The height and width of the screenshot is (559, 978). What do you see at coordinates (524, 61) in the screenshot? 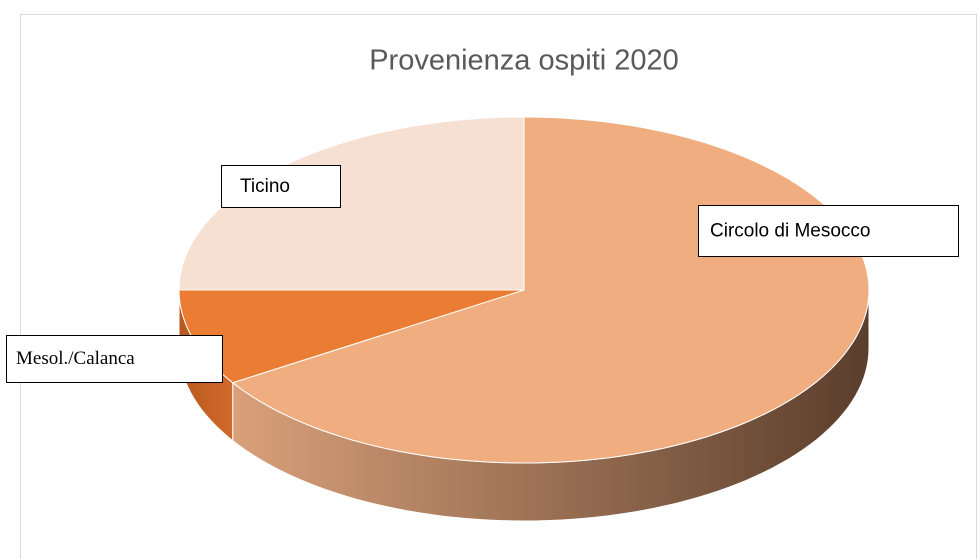
I see `chart-title: Provenienza ospiti 2020` at bounding box center [524, 61].